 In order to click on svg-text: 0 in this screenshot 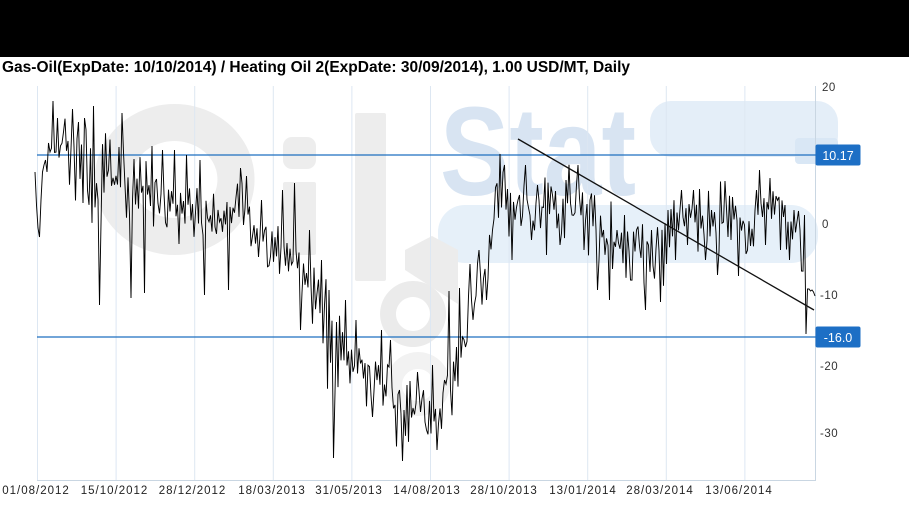, I will do `click(825, 225)`.